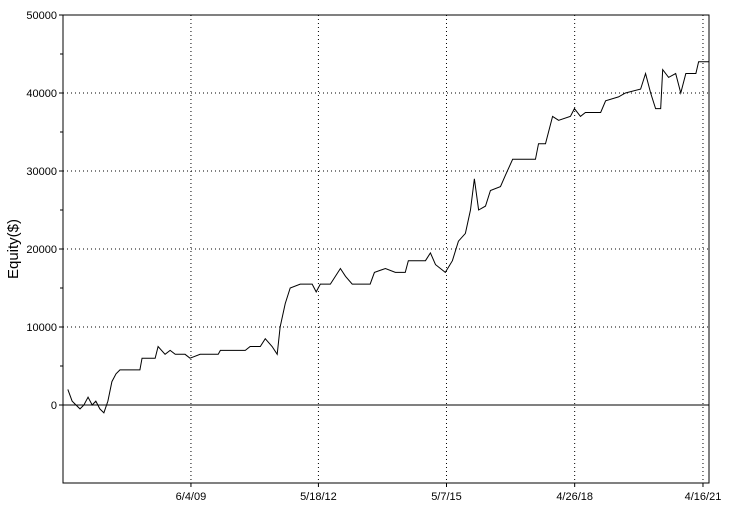 Image resolution: width=746 pixels, height=505 pixels. I want to click on x-tick-label: 4/16/21, so click(703, 497).